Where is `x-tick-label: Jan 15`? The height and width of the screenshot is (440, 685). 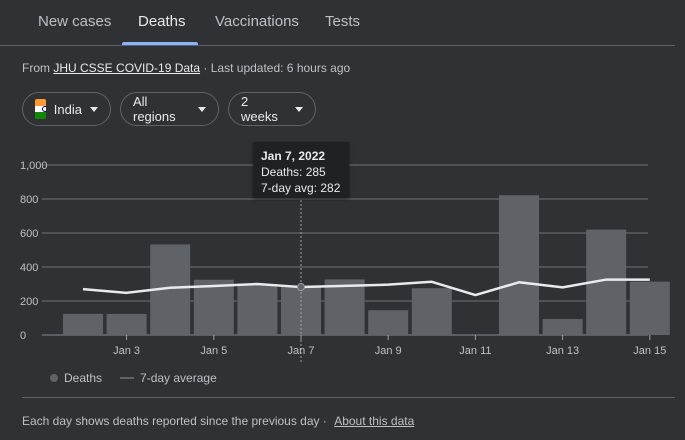
x-tick-label: Jan 15 is located at coordinates (649, 351).